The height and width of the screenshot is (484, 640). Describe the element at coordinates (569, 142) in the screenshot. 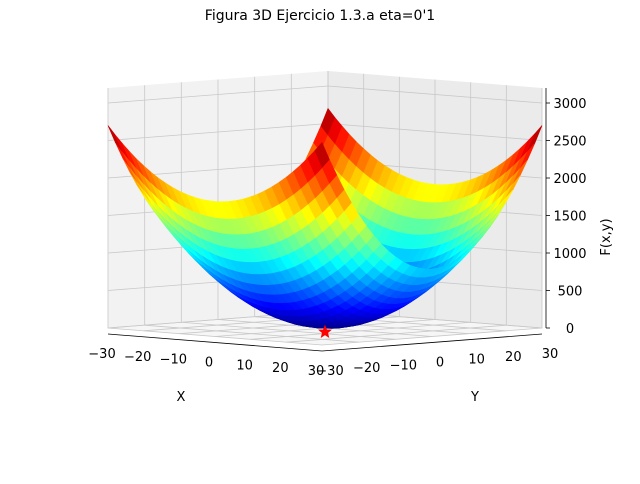

I see `z-tick-label: 2500` at that location.